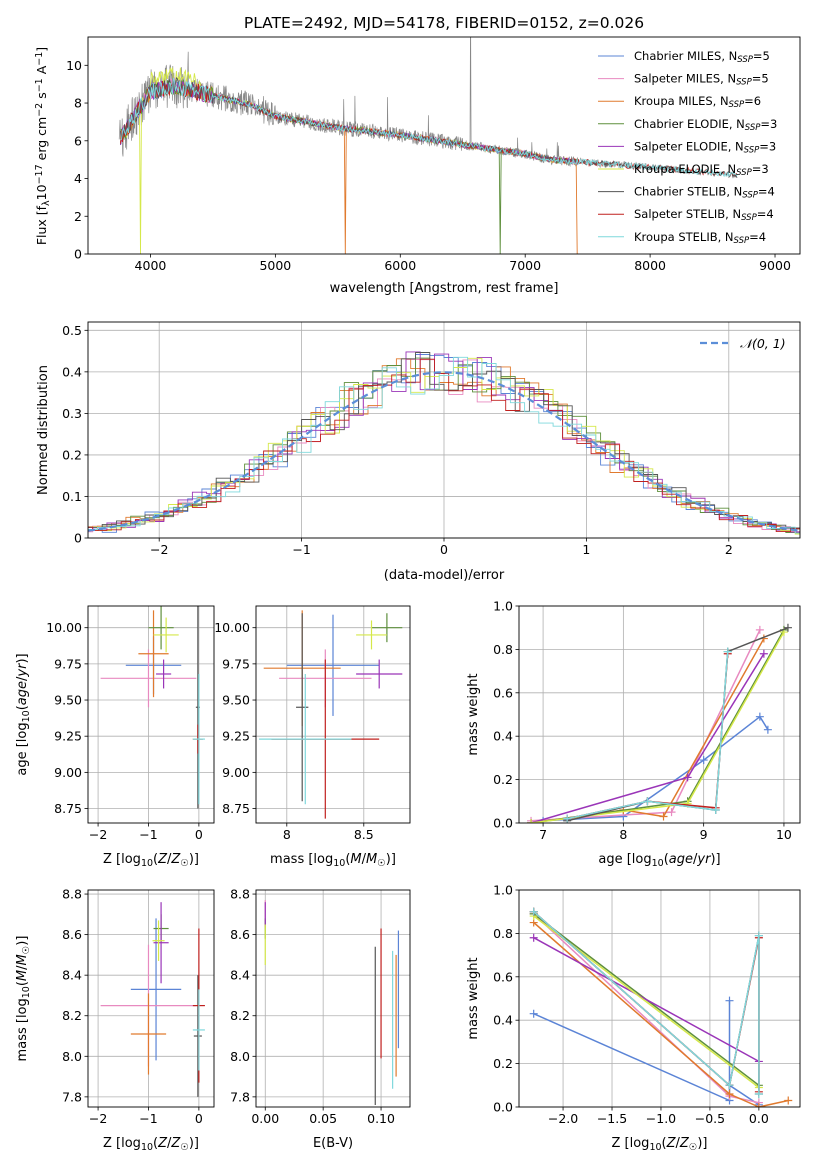  What do you see at coordinates (72, 454) in the screenshot?
I see `y-tick-label: 0.2` at bounding box center [72, 454].